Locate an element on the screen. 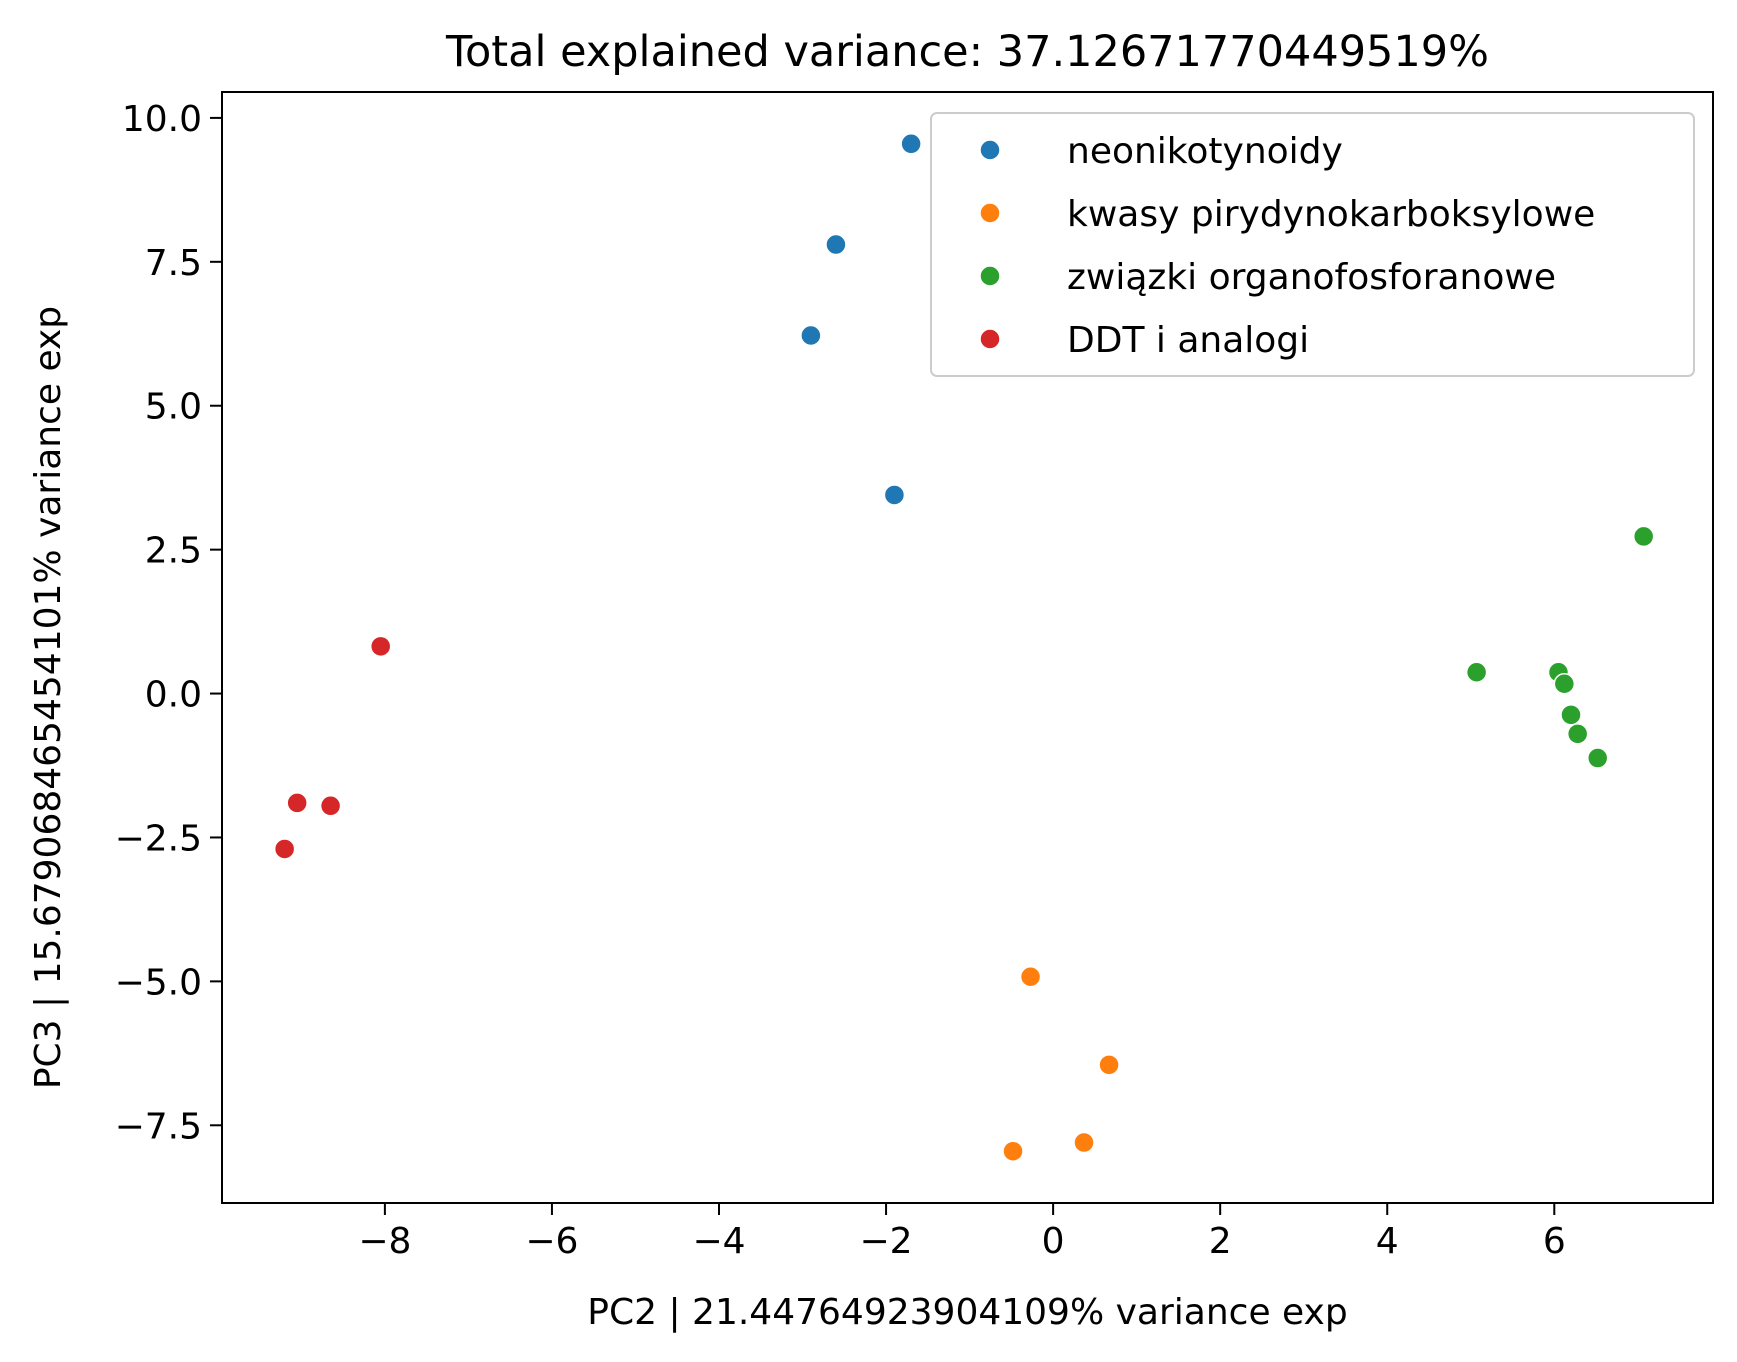 The image size is (1737, 1362). x-tick-label: −4 is located at coordinates (718, 1241).